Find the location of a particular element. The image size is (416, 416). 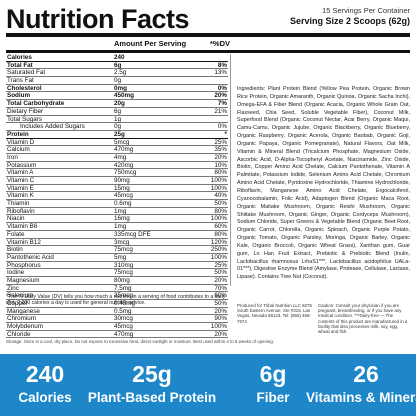

nutrient-amount: 5mcg is located at coordinates (122, 142).